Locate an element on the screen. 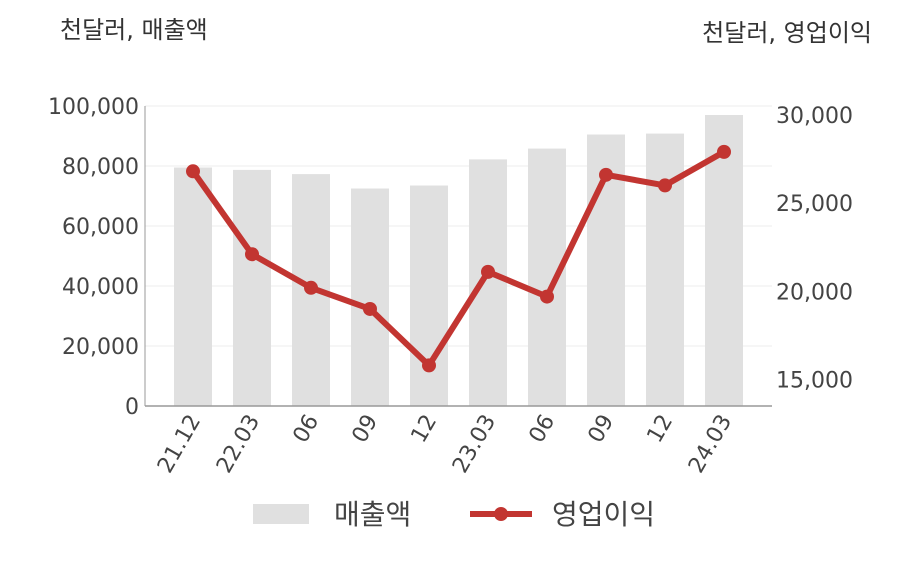 Image resolution: width=908 pixels, height=580 pixels. right-axis-ticks: 30,000 25,000 20,000 15,000 is located at coordinates (814, 249).